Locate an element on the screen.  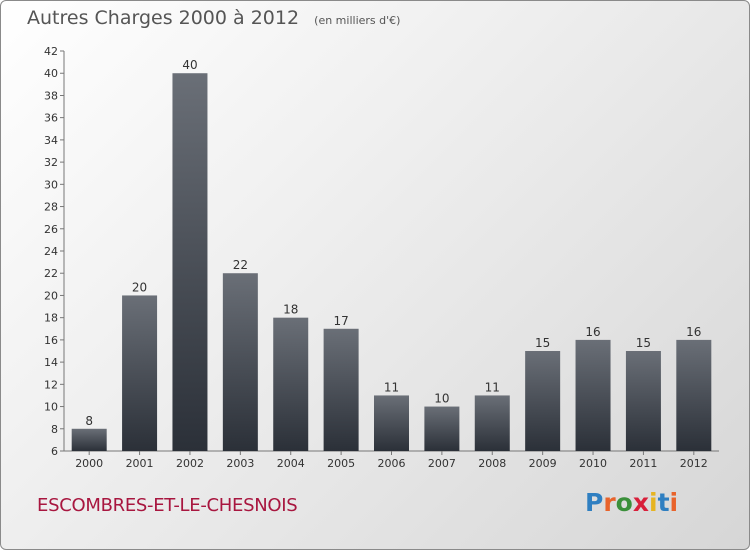
y-axis: 6 8 10 12 14 16 18 20 22 24 26 28 30 32 34 36 38 40 42 is located at coordinates (54, 251).